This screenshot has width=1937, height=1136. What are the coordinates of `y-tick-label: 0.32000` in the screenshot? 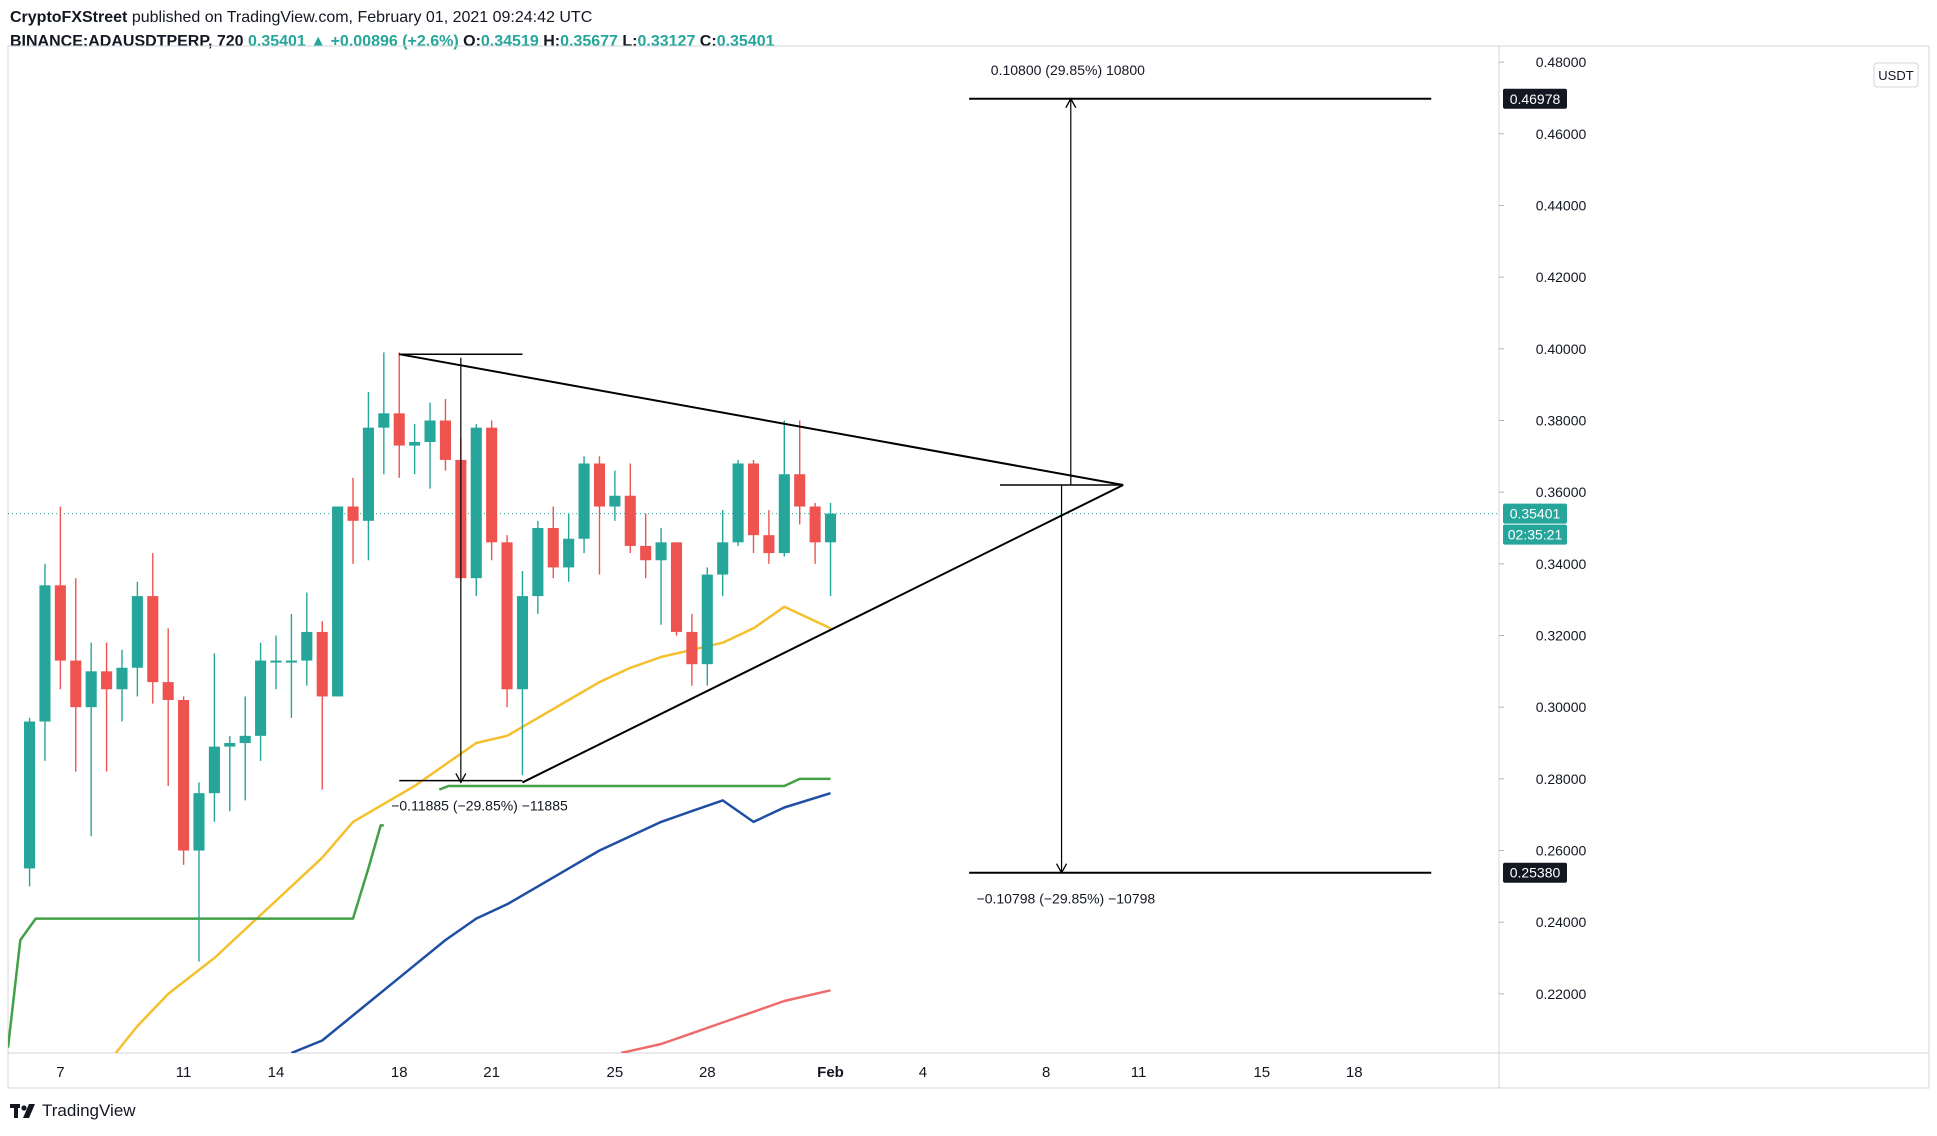 It's located at (1561, 636).